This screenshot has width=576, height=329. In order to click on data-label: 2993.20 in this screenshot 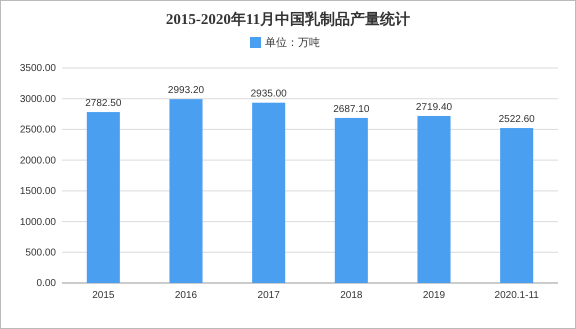, I will do `click(186, 90)`.